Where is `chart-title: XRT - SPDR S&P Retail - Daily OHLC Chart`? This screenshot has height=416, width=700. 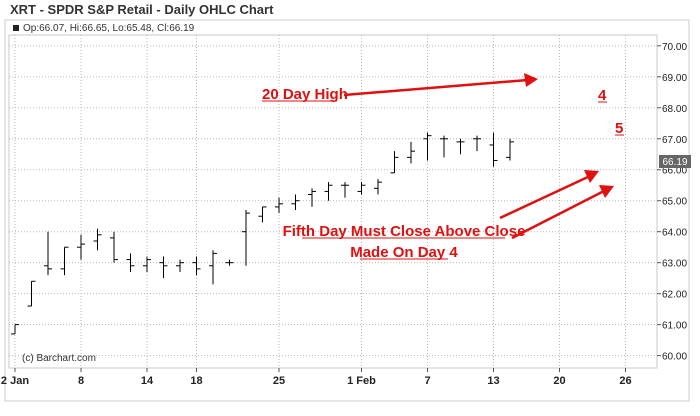
chart-title: XRT - SPDR S&P Retail - Daily OHLC Chart is located at coordinates (142, 9).